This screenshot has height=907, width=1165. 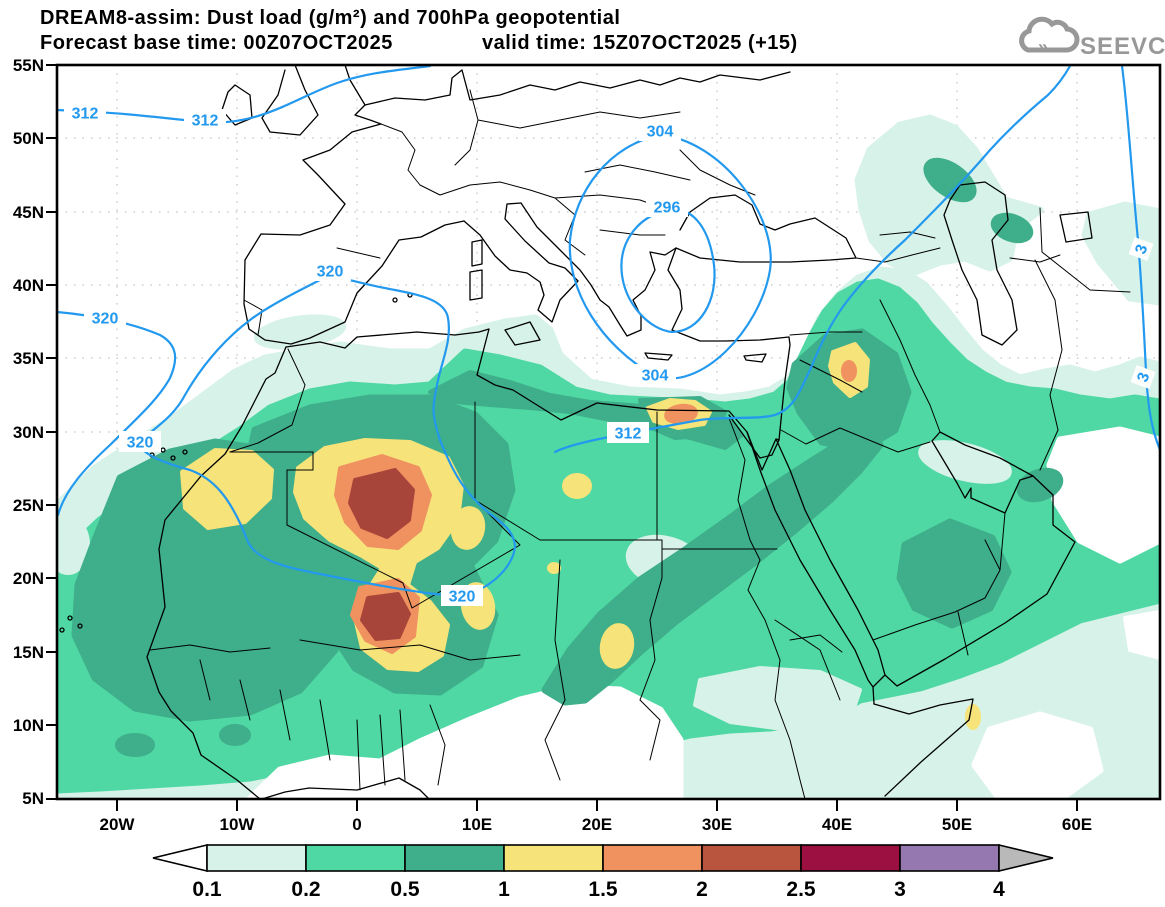 What do you see at coordinates (702, 889) in the screenshot?
I see `colorbar-tick: 2` at bounding box center [702, 889].